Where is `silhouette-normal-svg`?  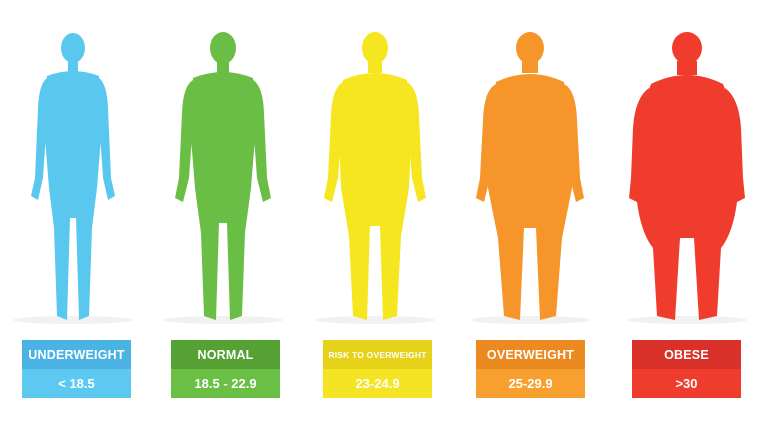 silhouette-normal-svg is located at coordinates (223, 176).